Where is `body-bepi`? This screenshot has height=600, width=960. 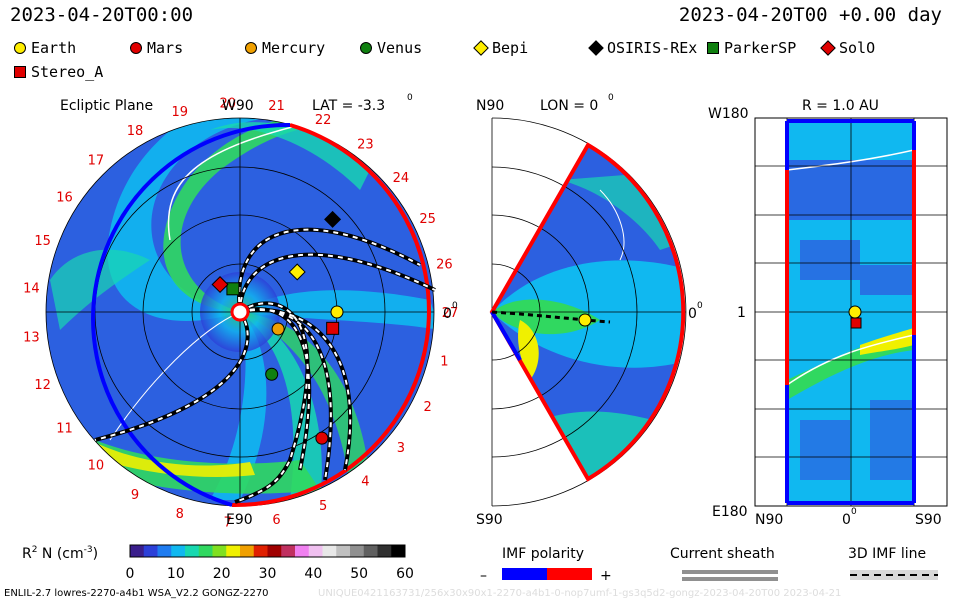 body-bepi is located at coordinates (297, 272).